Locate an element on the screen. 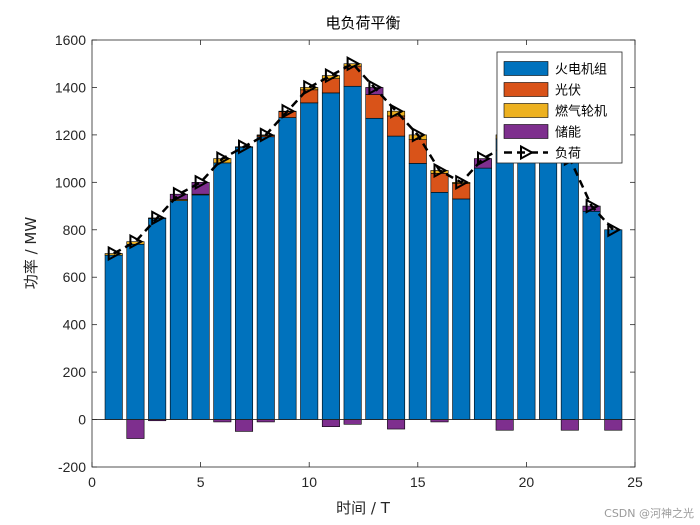  y-tick-label: 1400 is located at coordinates (70, 87).